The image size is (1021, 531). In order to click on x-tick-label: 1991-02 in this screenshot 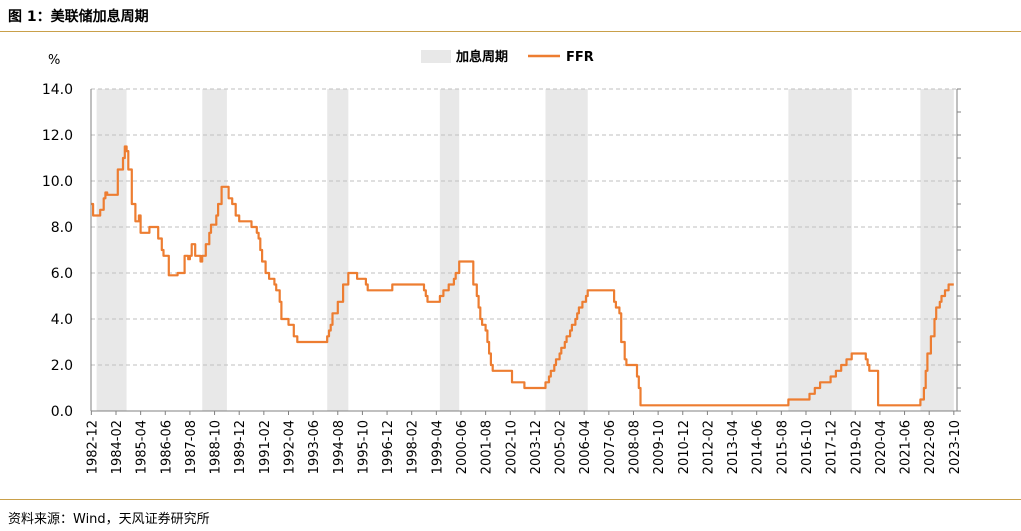, I will do `click(265, 447)`.